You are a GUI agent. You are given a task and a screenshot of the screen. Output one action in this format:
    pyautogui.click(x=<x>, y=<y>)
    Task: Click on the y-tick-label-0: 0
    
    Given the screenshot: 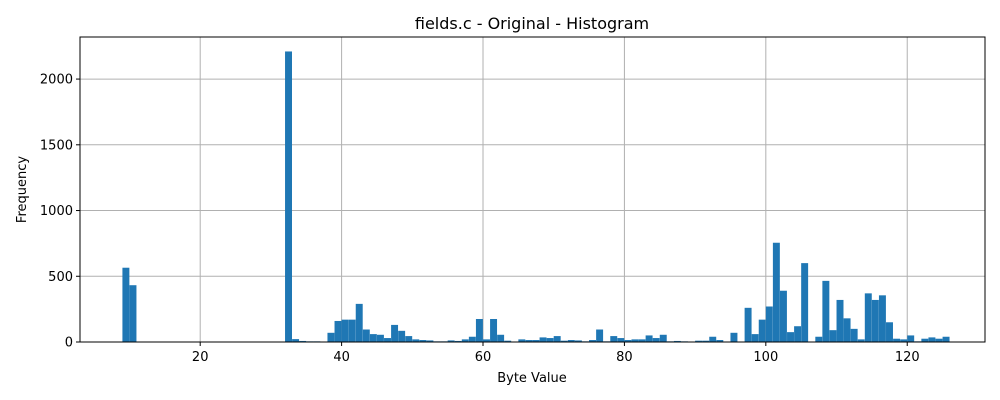 What is the action you would take?
    pyautogui.click(x=69, y=343)
    